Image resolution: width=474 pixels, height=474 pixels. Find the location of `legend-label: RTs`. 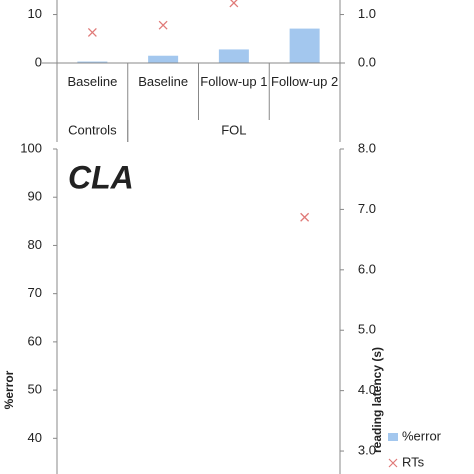

legend-label: RTs is located at coordinates (413, 461).